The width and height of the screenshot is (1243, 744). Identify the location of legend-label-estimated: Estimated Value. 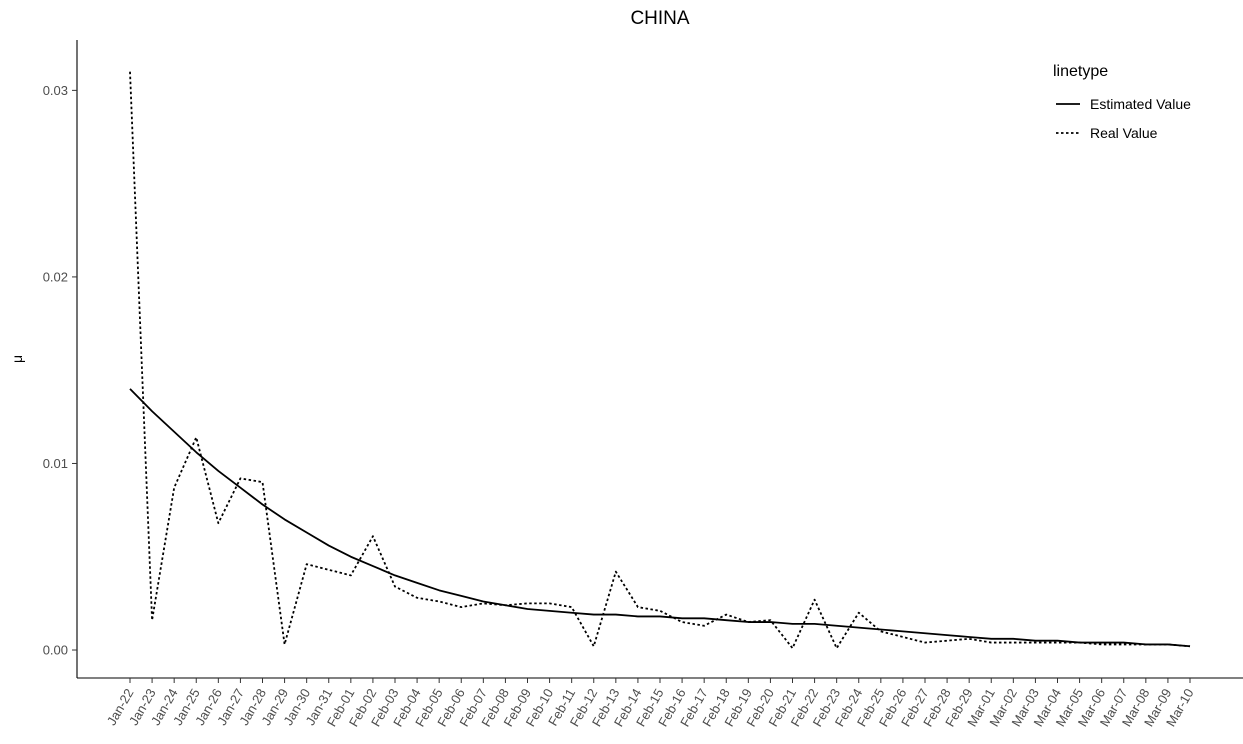
(1140, 104).